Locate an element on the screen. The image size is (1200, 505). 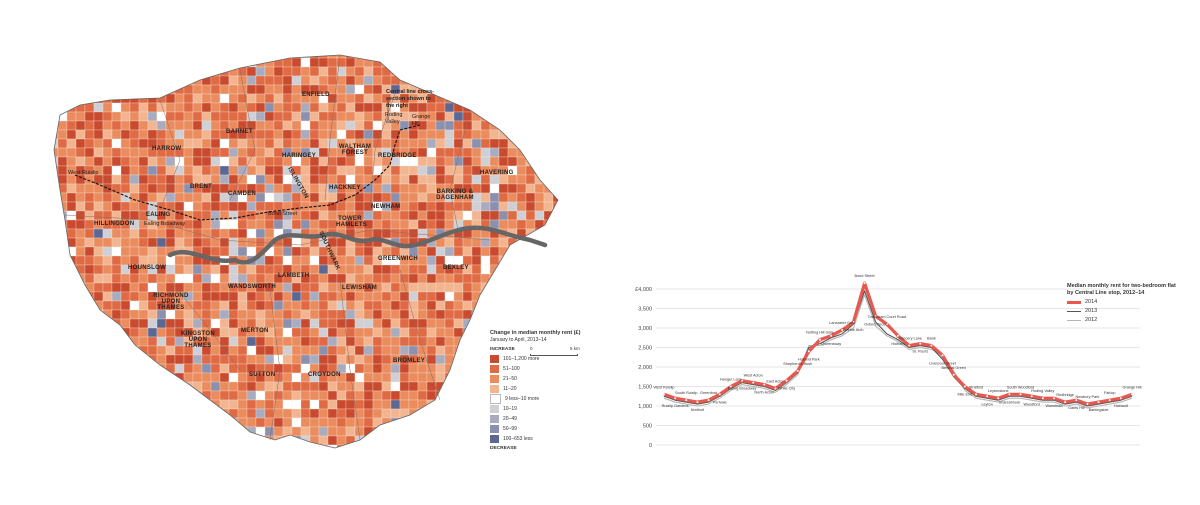
station-label: Tottenham Court Road is located at coordinates (887, 317).